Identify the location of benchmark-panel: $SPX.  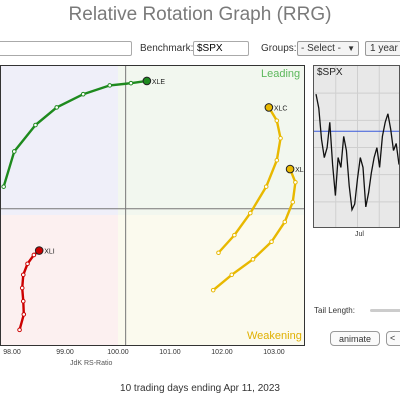
(356, 146).